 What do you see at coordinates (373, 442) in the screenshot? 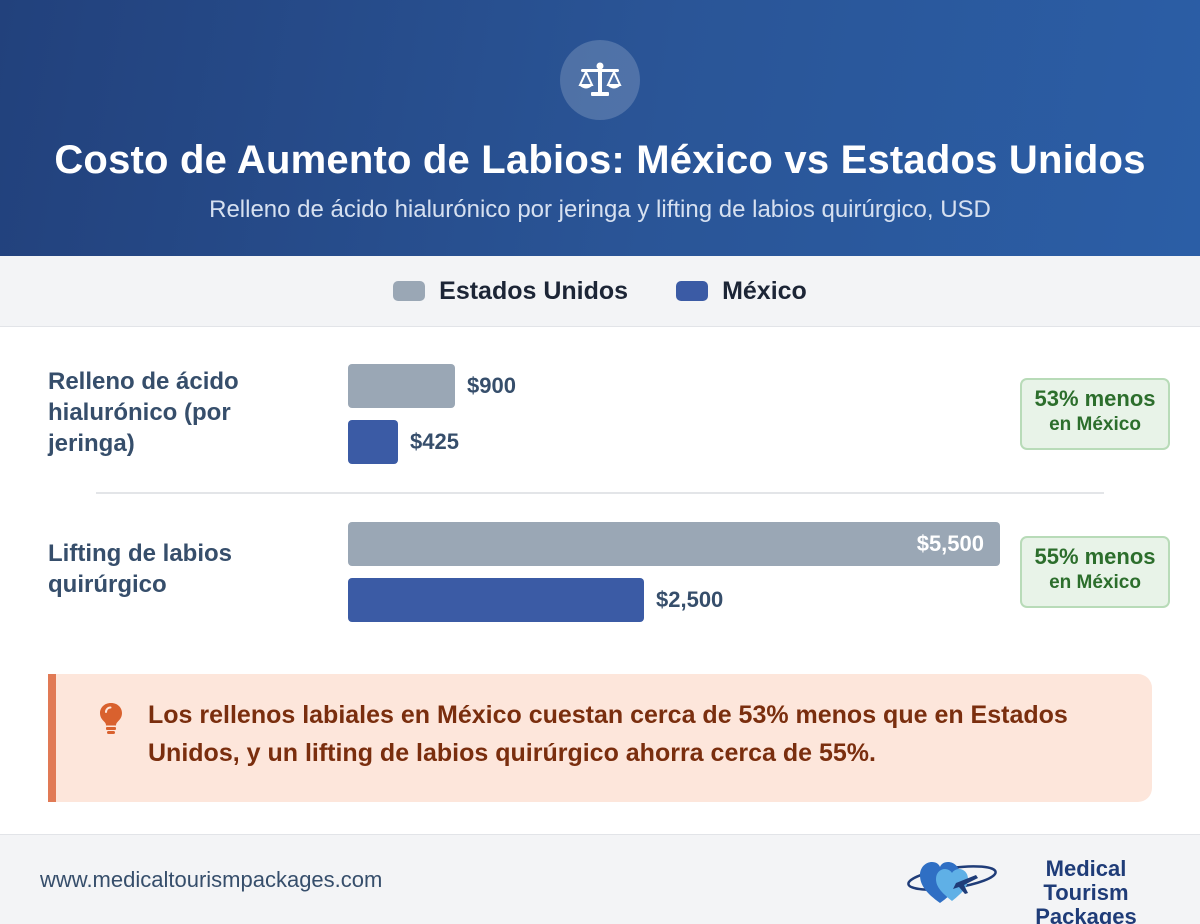
I see `bar-mexico-filler` at bounding box center [373, 442].